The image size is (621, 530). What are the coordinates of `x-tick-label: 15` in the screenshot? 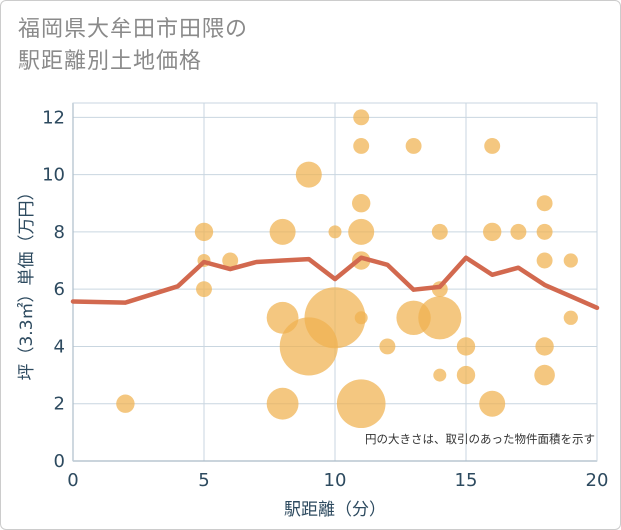 It's located at (466, 480).